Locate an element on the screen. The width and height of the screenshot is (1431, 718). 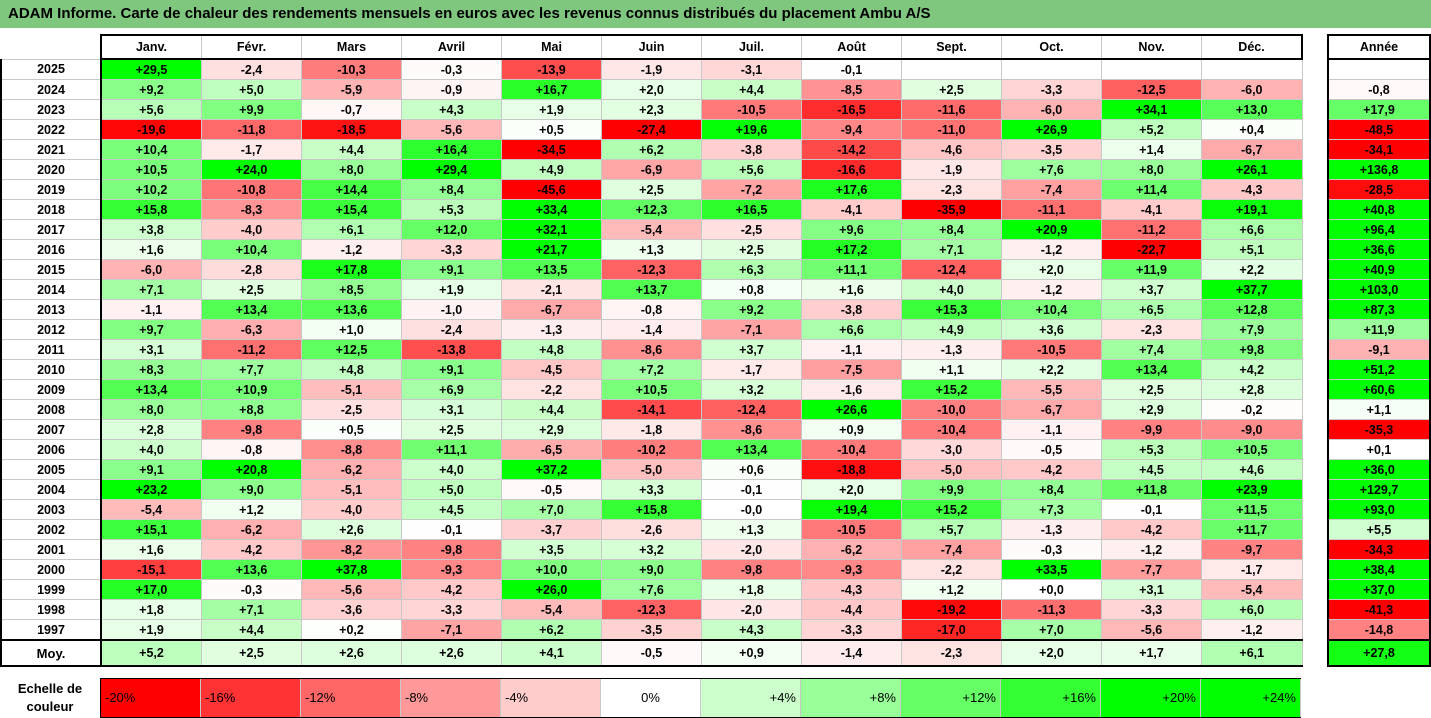
heatmap-cell: +3,1 is located at coordinates (1151, 589).